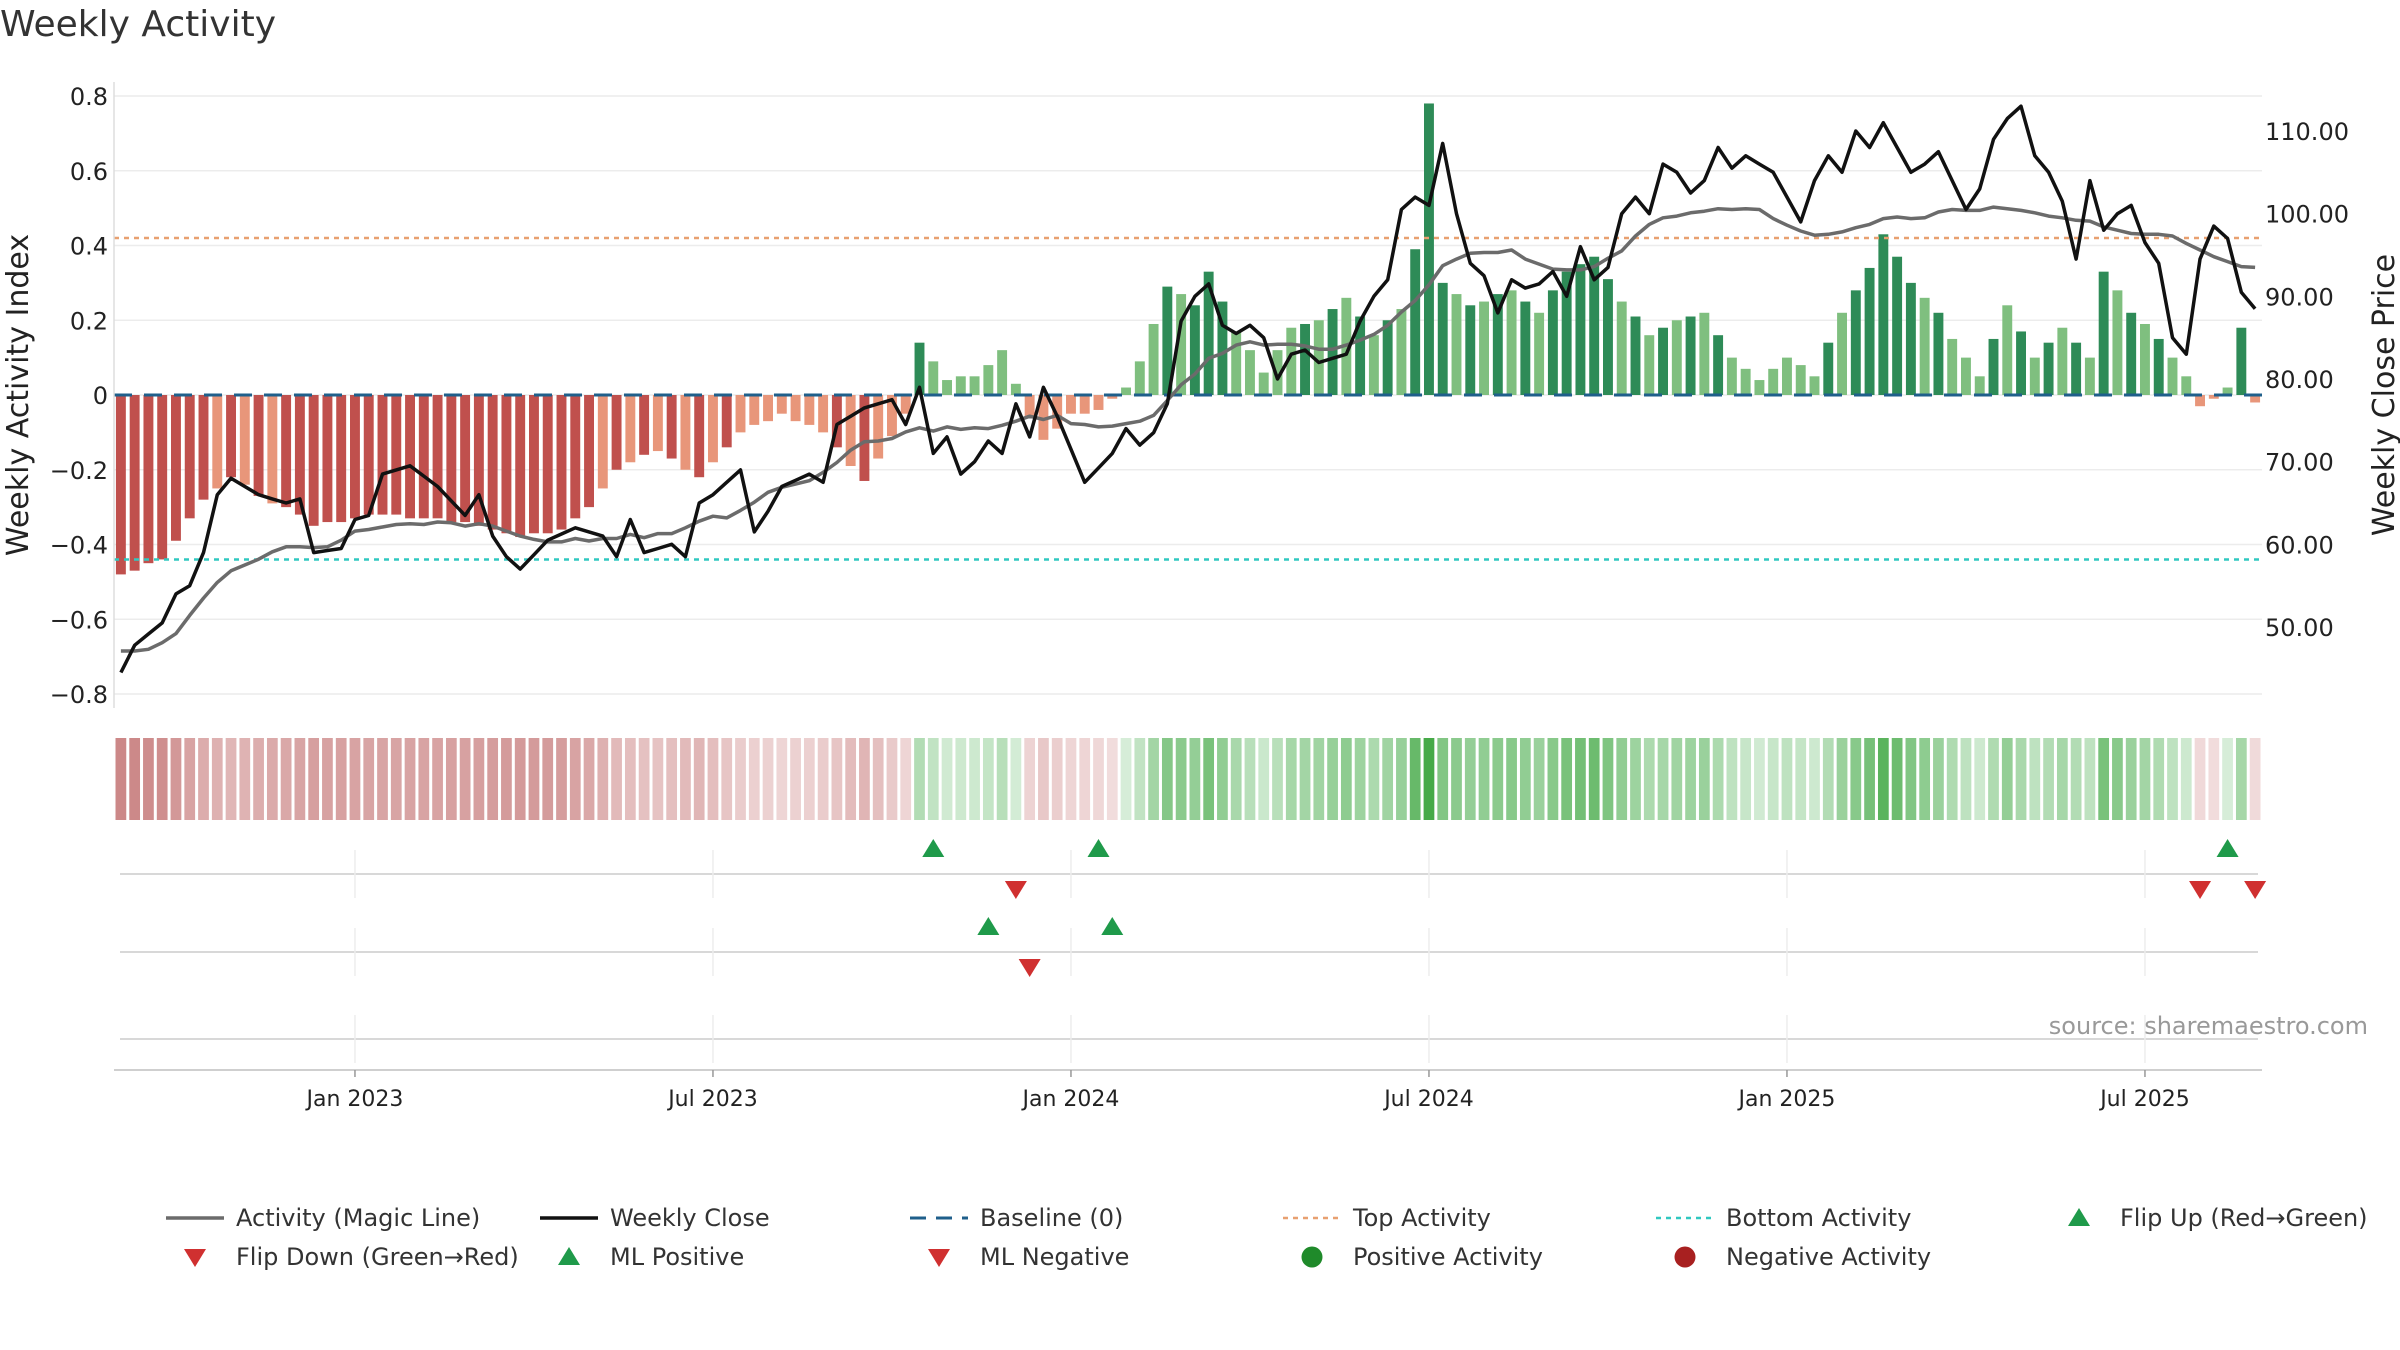 The width and height of the screenshot is (2400, 1350). I want to click on right-tick-label: 70.00, so click(2299, 463).